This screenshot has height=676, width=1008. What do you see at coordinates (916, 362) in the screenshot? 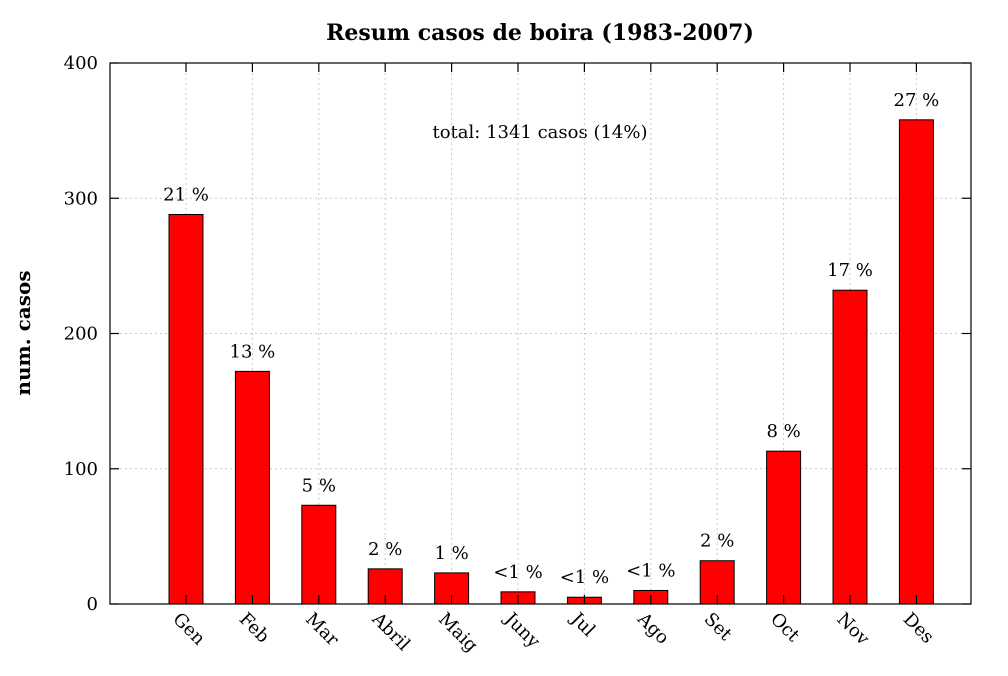
I see `bar-des` at bounding box center [916, 362].